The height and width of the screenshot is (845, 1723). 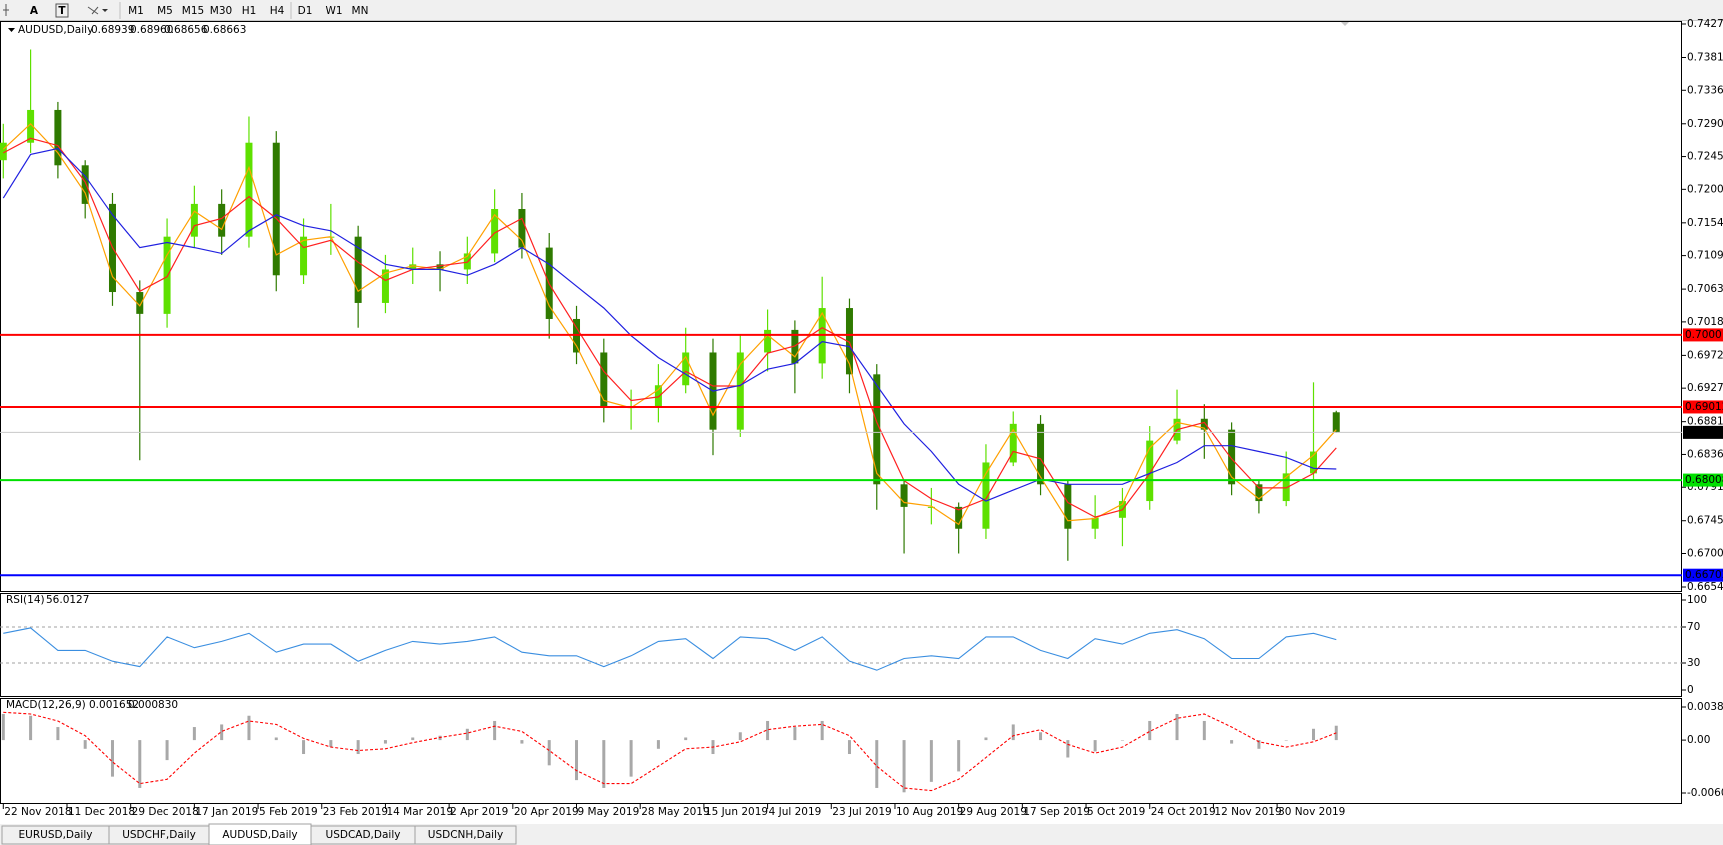 I want to click on toolbar, so click(x=861, y=10).